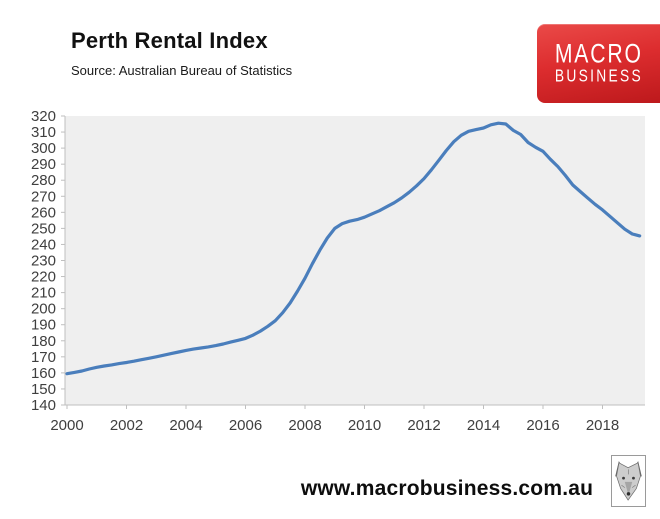 This screenshot has width=660, height=519. What do you see at coordinates (43, 180) in the screenshot?
I see `y-tick-label: 280` at bounding box center [43, 180].